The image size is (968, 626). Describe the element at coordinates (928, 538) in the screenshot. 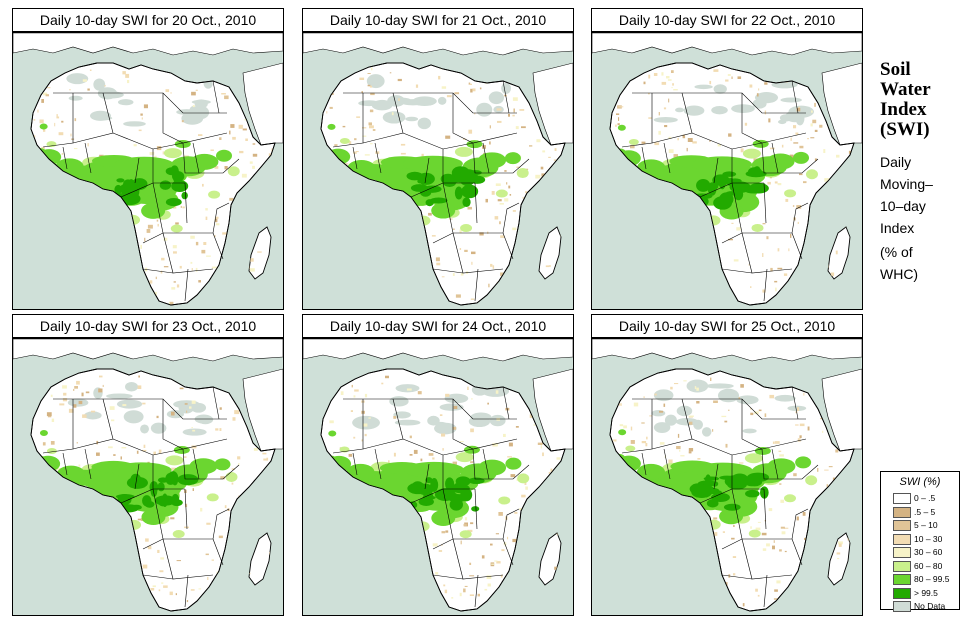

I see `legend-label: 10 – 30` at that location.